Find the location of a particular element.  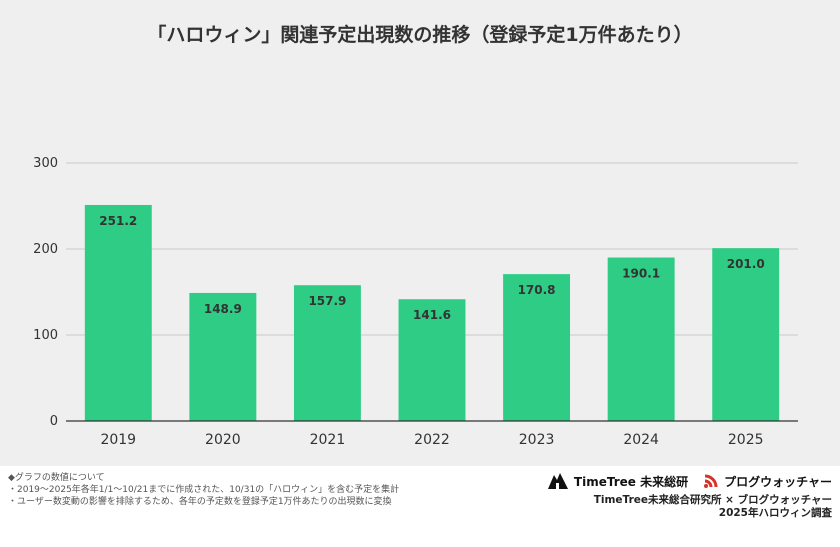

data-label: 251.2 is located at coordinates (118, 221).